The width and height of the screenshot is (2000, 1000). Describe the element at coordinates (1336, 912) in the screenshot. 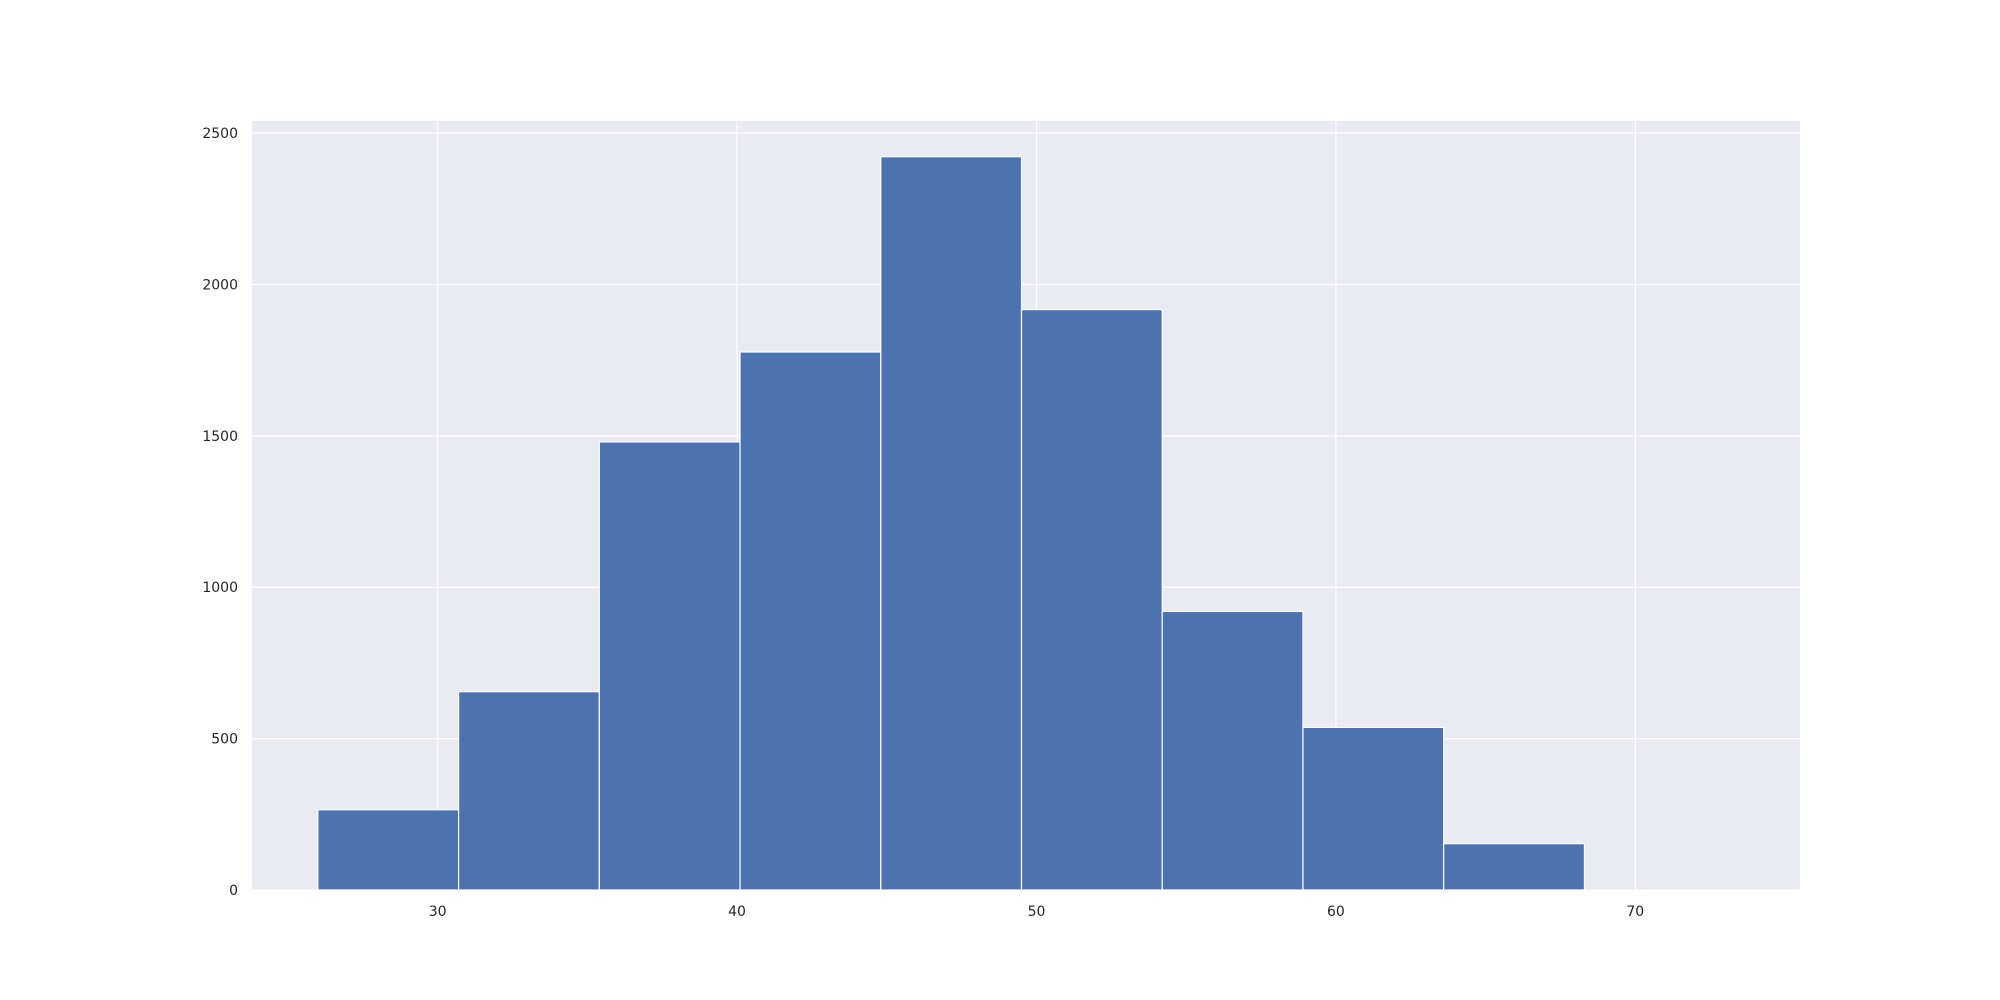

I see `x-tick-label: 60` at that location.